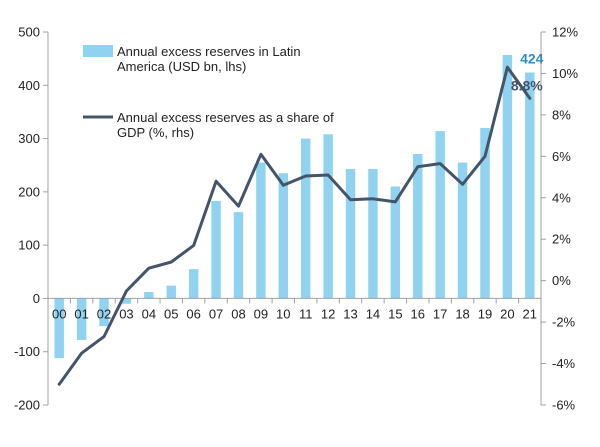 This screenshot has width=600, height=447. Describe the element at coordinates (261, 313) in the screenshot. I see `x-tick-label: 09` at that location.